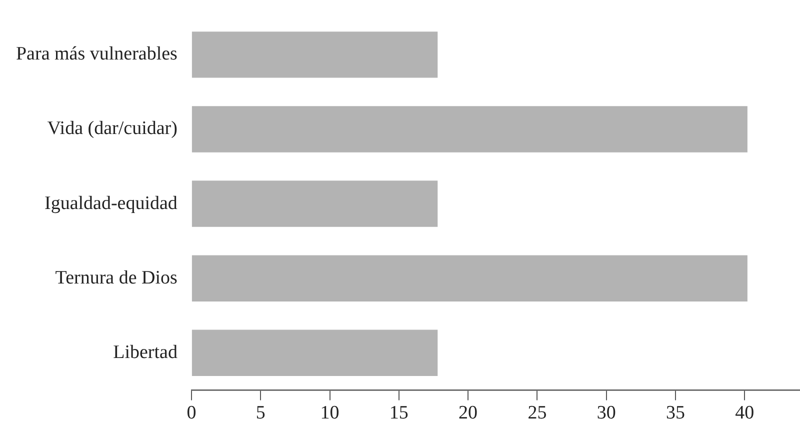 The image size is (800, 429). What do you see at coordinates (116, 277) in the screenshot?
I see `y-tick-label: Ternura de Dios` at bounding box center [116, 277].